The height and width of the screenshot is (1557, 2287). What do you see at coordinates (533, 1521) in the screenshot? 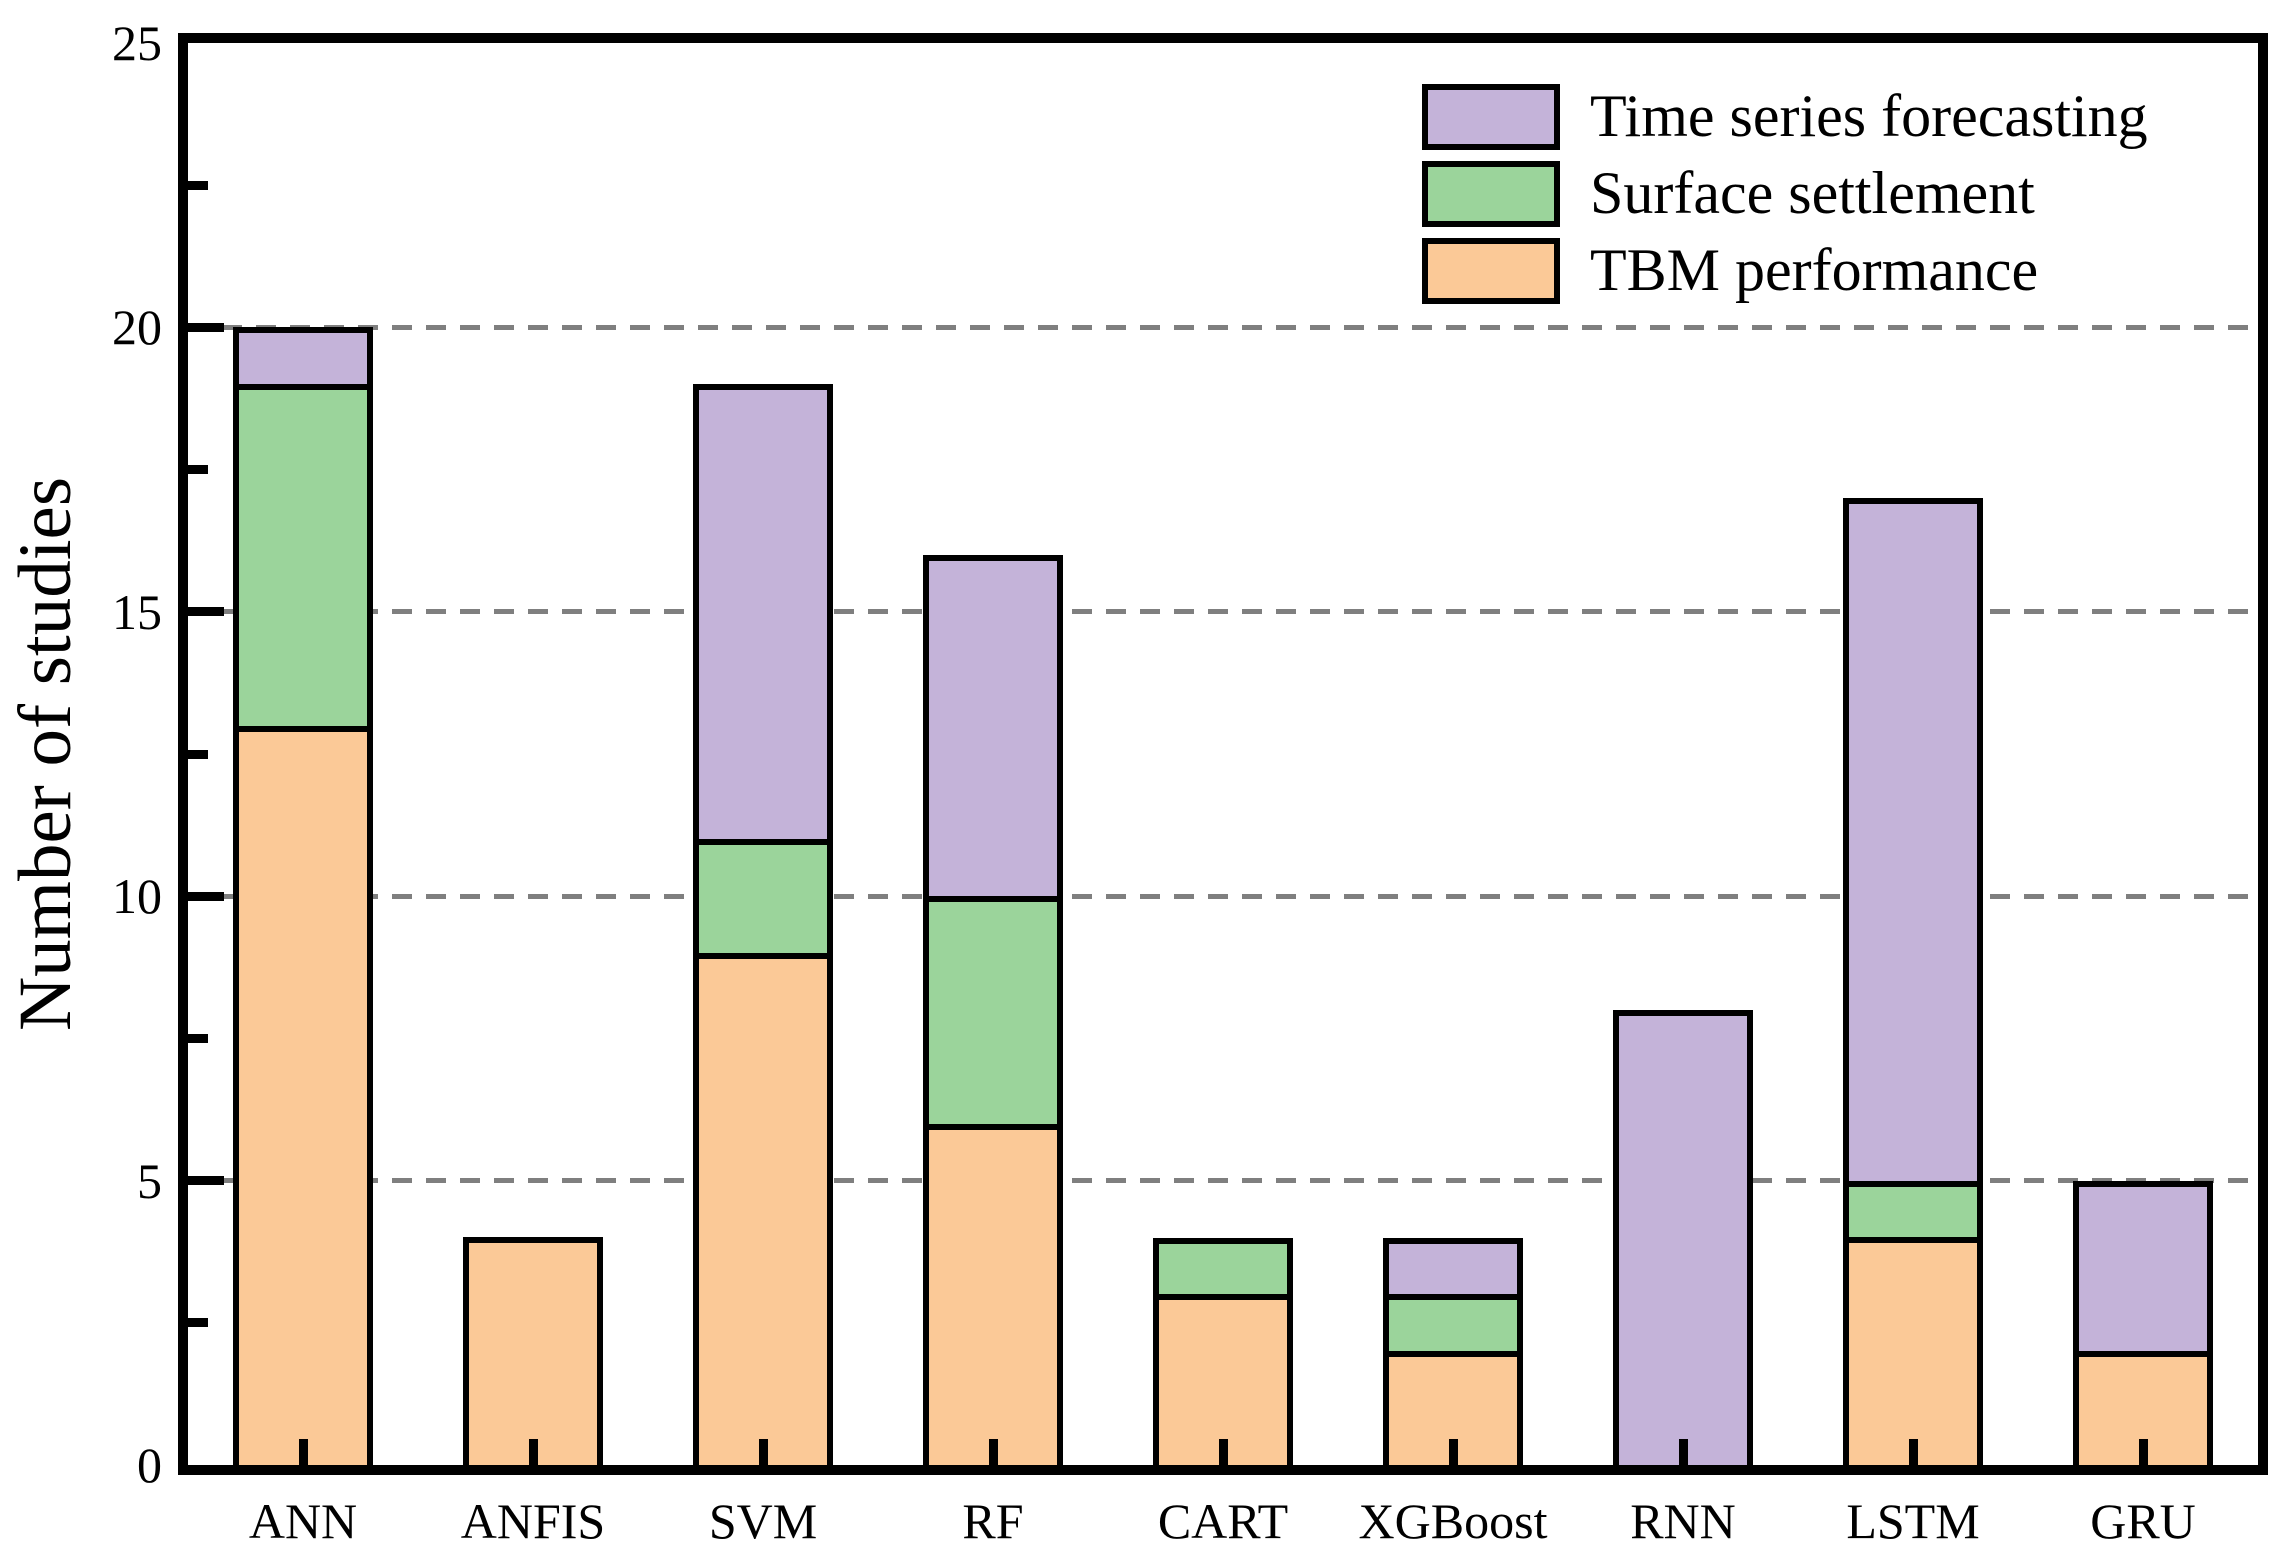
I see `x-tick-label-anfis: ANFIS` at bounding box center [533, 1521].